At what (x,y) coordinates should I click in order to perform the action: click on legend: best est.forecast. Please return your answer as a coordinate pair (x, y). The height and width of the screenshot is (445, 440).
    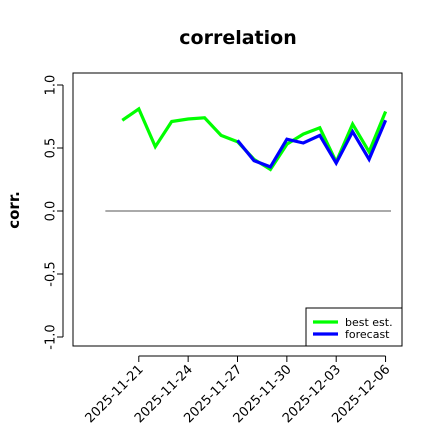
    Looking at the image, I should click on (354, 327).